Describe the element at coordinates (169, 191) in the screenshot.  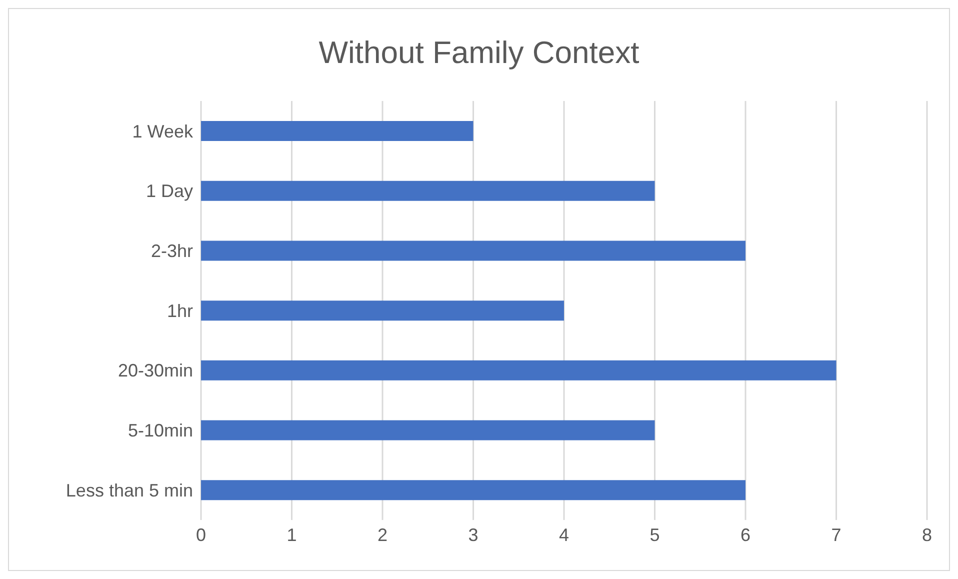
I see `y-tick-label: 1 Day` at that location.